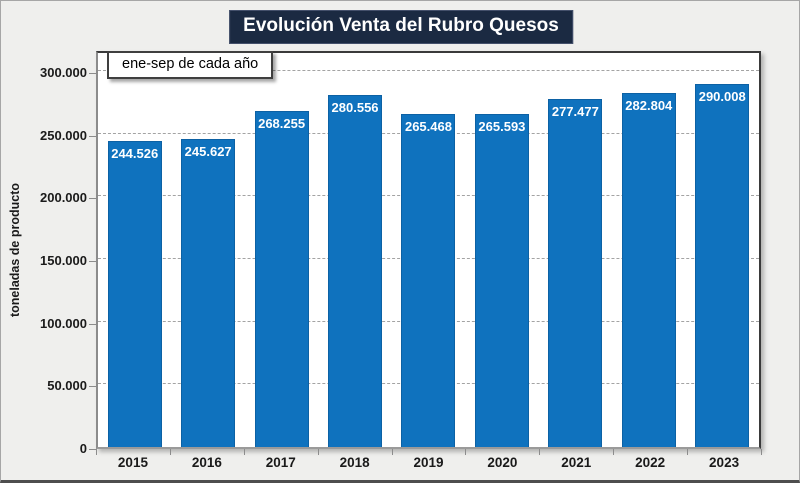 This screenshot has height=483, width=800. Describe the element at coordinates (63, 260) in the screenshot. I see `y-tick-label: 150.000` at that location.